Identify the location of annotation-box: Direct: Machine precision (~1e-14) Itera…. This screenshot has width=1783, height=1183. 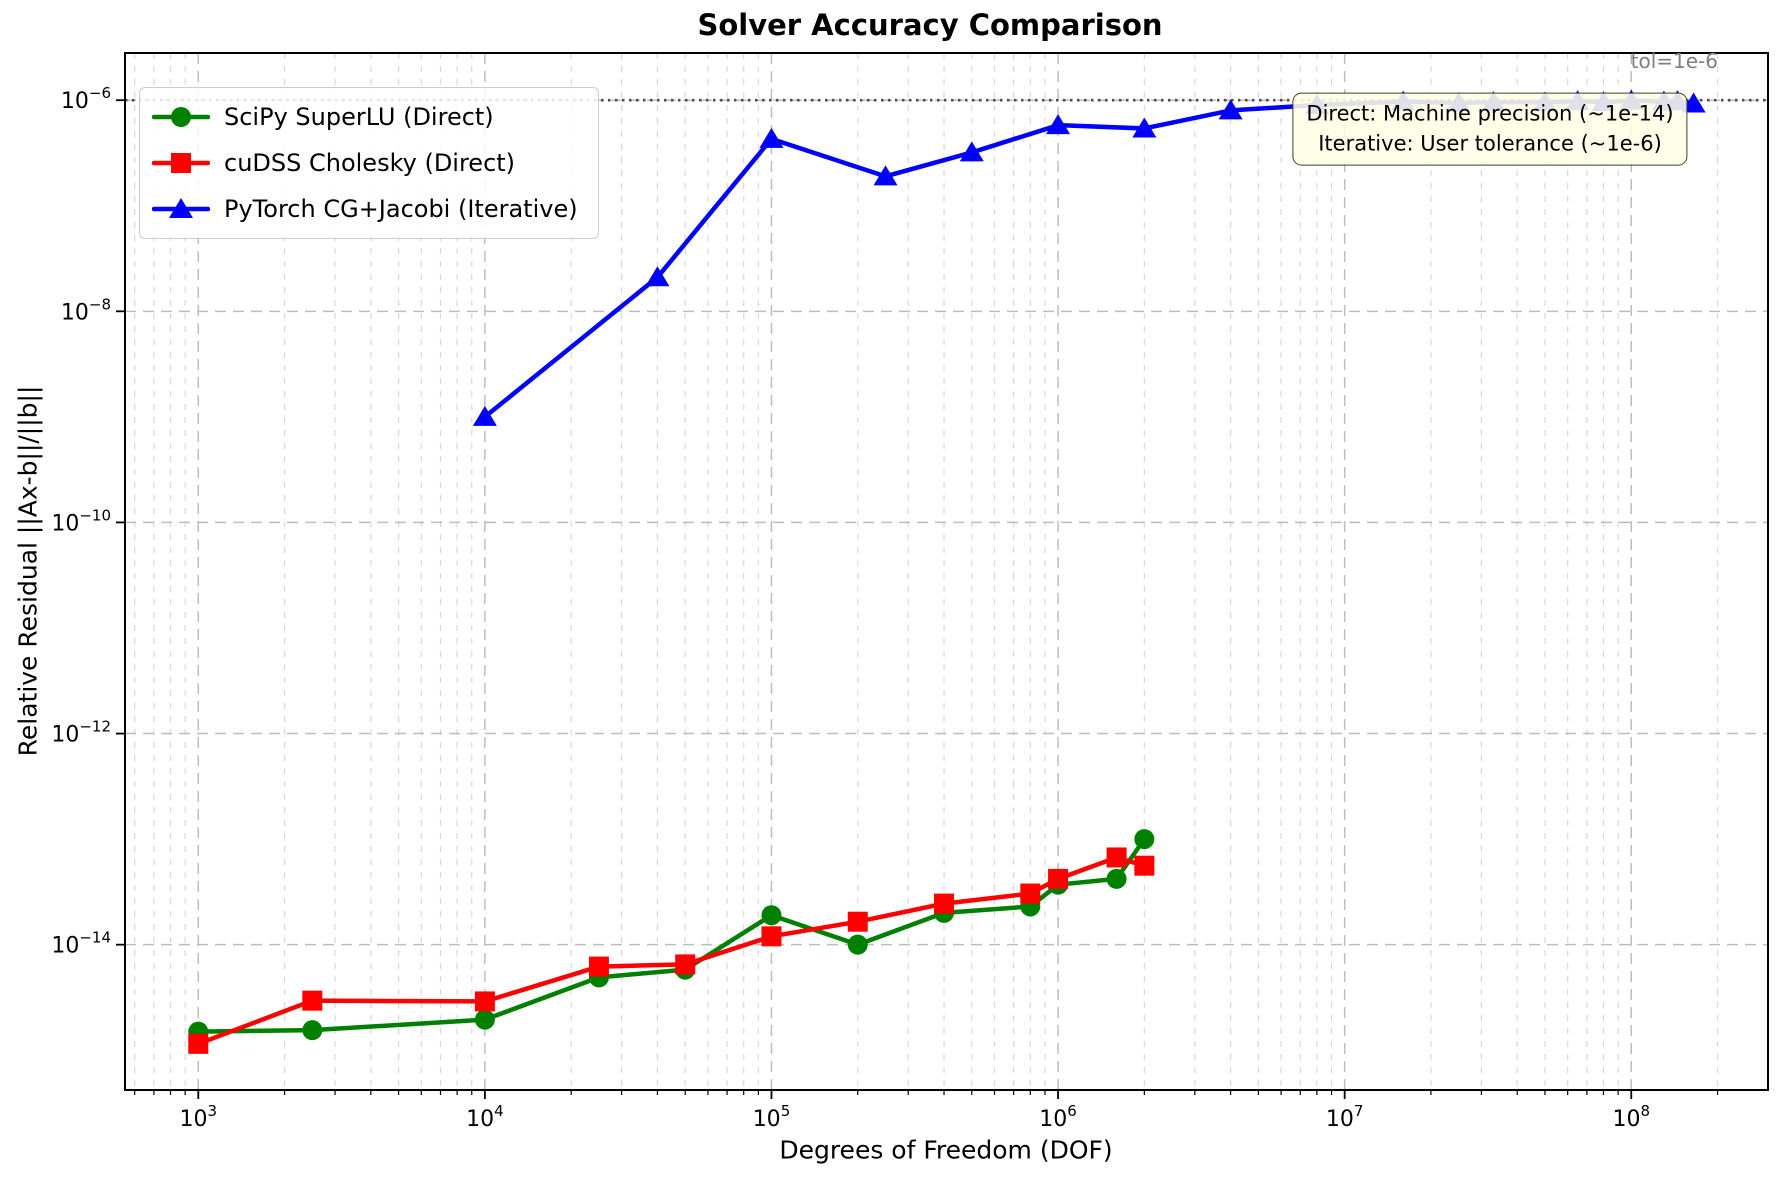
(1490, 129).